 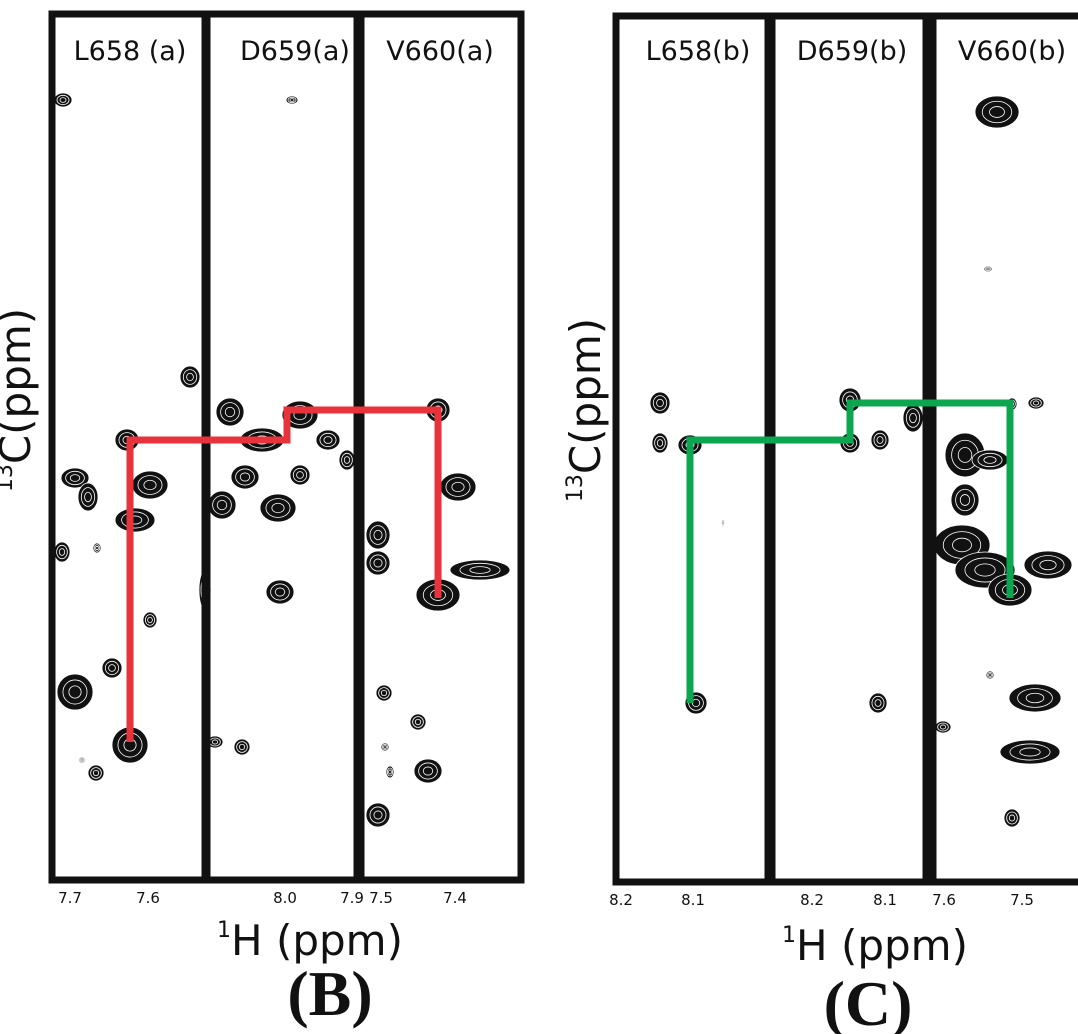 I want to click on panel-letter: (C), so click(x=868, y=1001).